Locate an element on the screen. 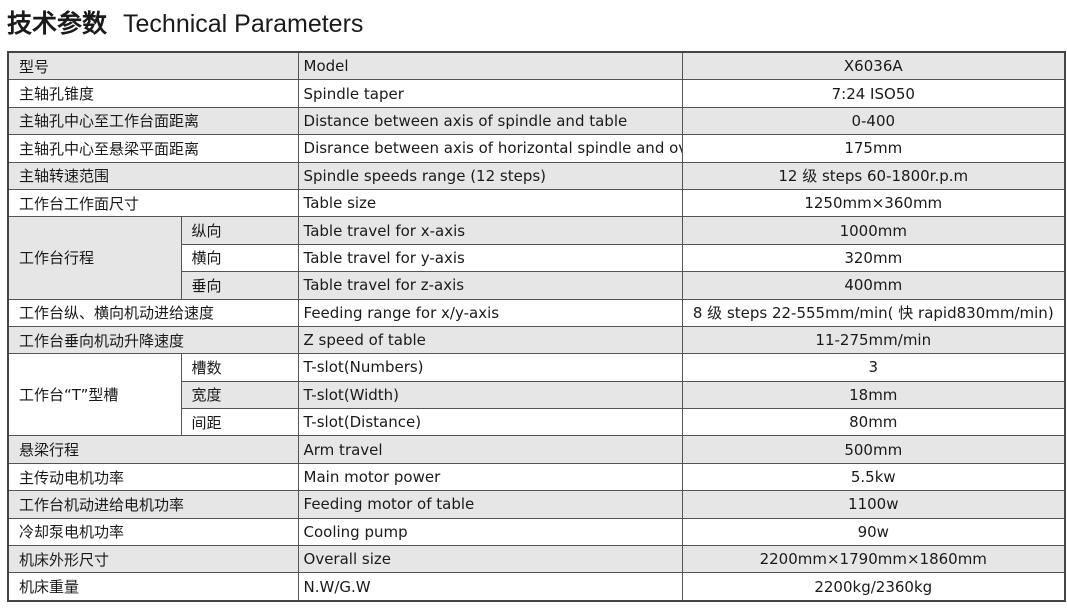  value: 320mm is located at coordinates (873, 258).